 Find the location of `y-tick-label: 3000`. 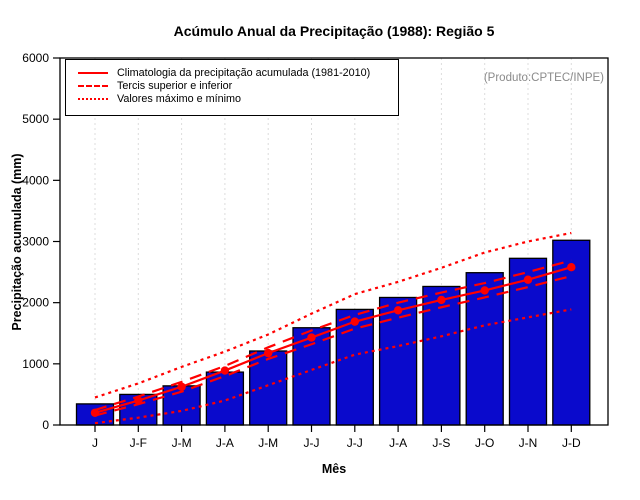

y-tick-label: 3000 is located at coordinates (35, 242).